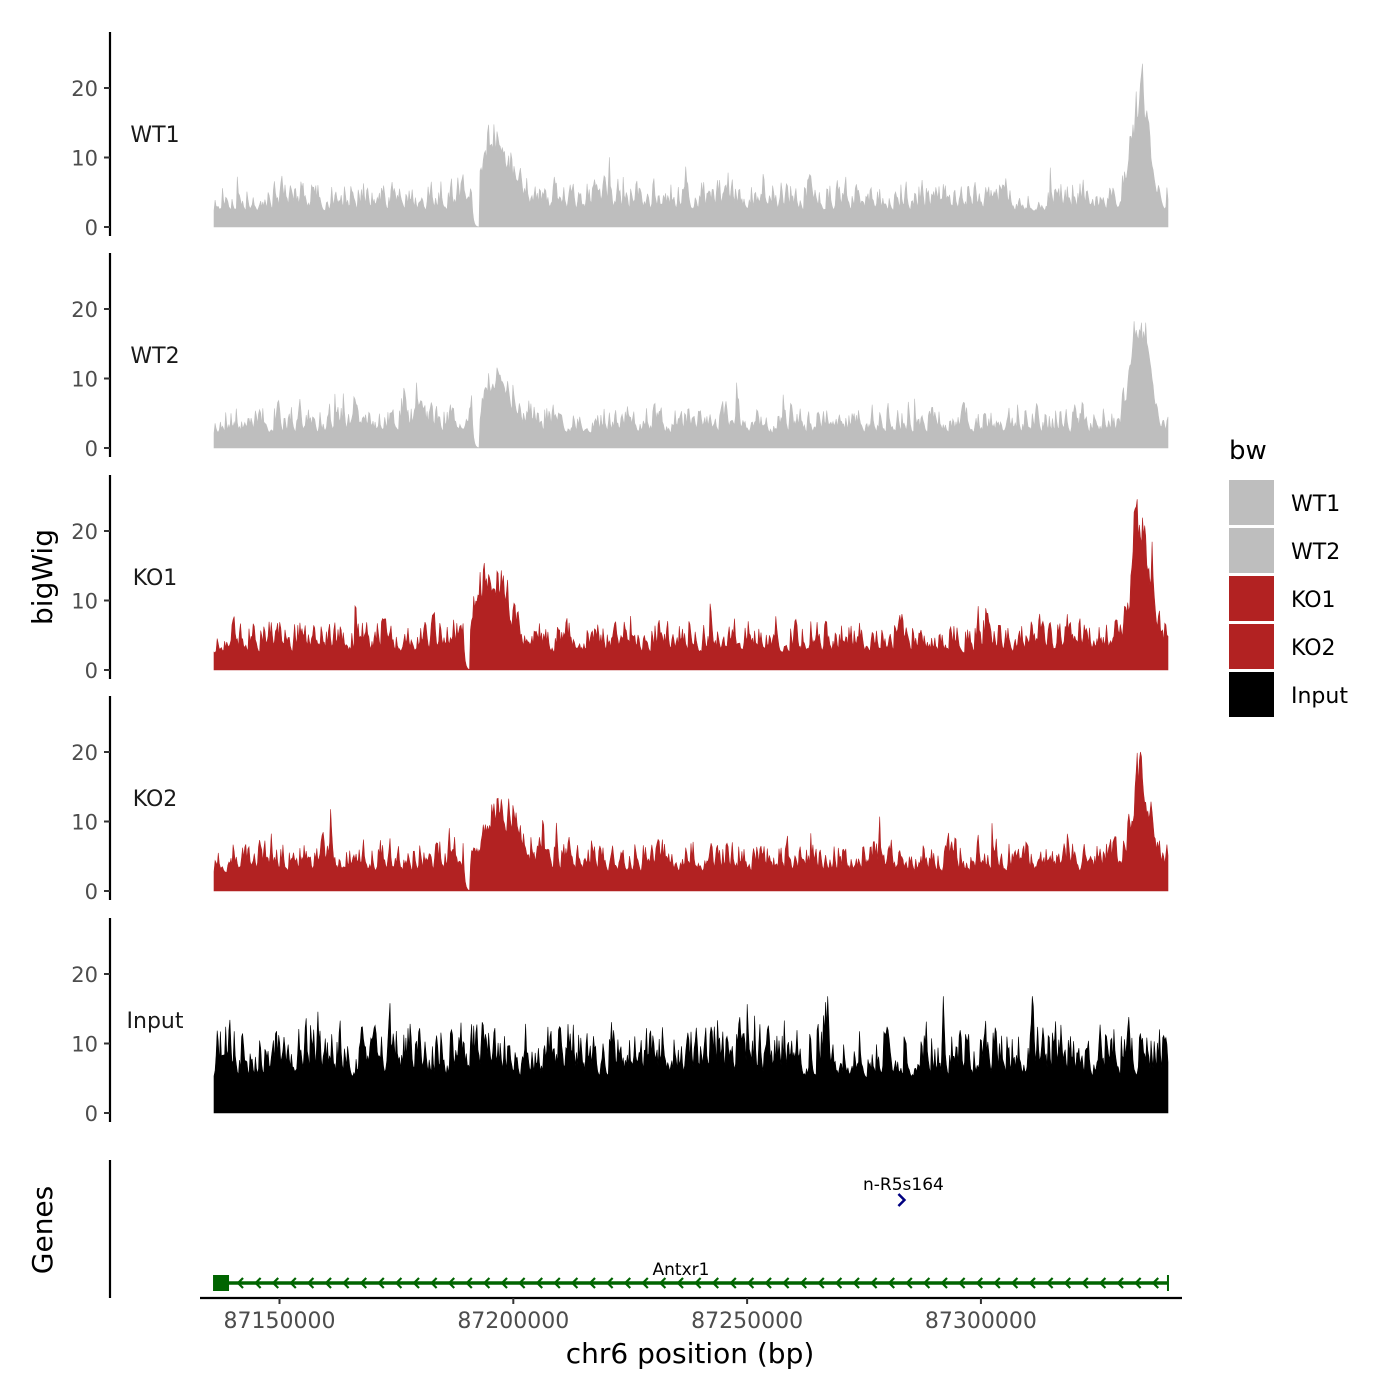 The width and height of the screenshot is (1400, 1400). I want to click on legend-key-wt1, so click(1251, 502).